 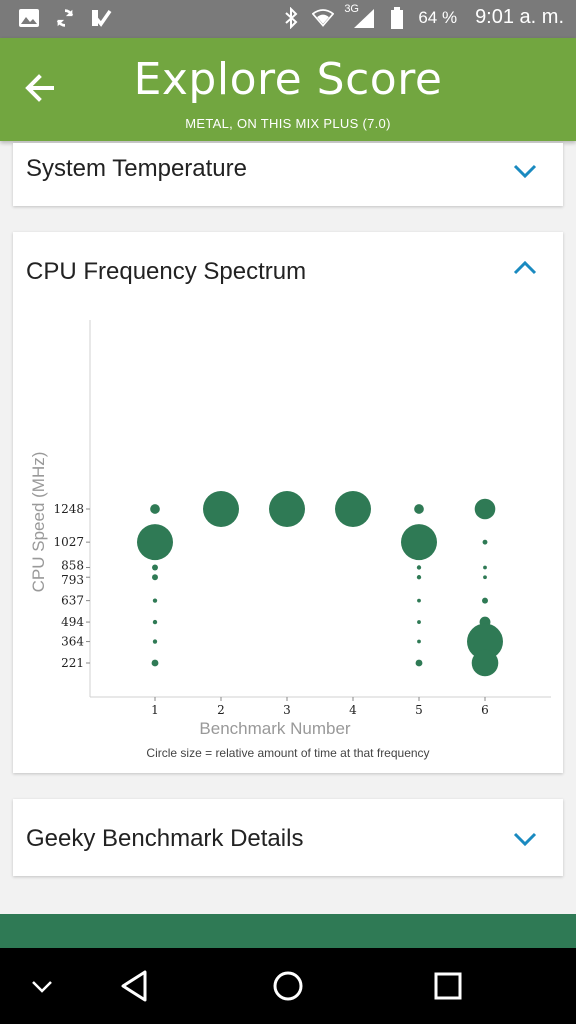 I want to click on system-temperature-section: System Temperature, so click(x=288, y=174).